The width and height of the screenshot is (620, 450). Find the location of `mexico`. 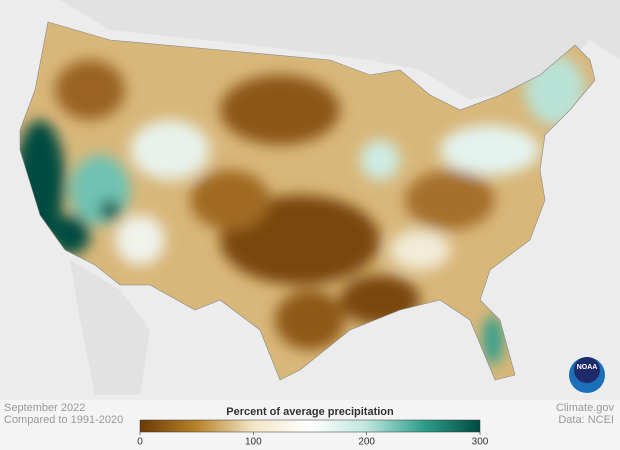

mexico is located at coordinates (110, 327).